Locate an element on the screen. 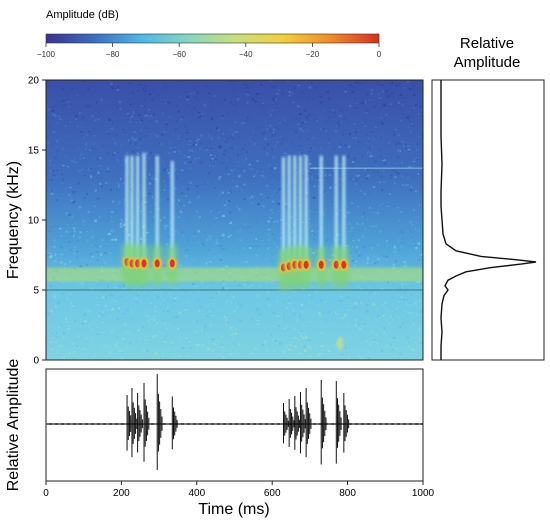 The height and width of the screenshot is (527, 550). y-tick-label: 5 is located at coordinates (36, 291).